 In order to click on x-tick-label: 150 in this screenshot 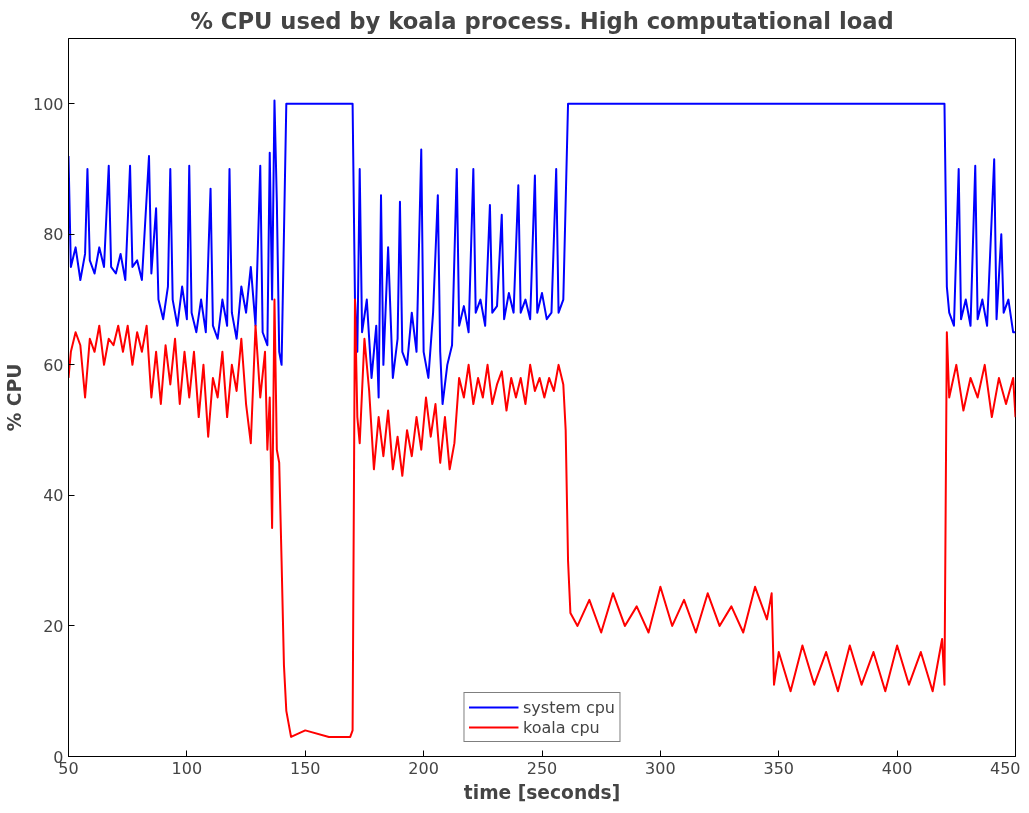, I will do `click(305, 768)`.